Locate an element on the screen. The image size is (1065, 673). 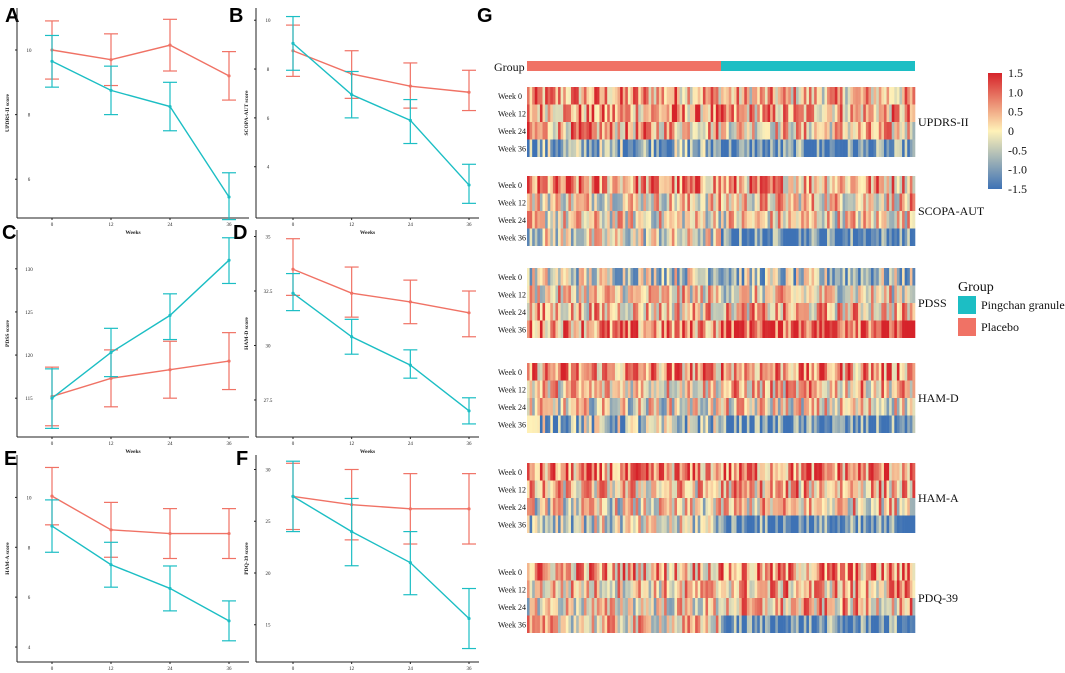
group-bar-pingchan is located at coordinates (818, 66).